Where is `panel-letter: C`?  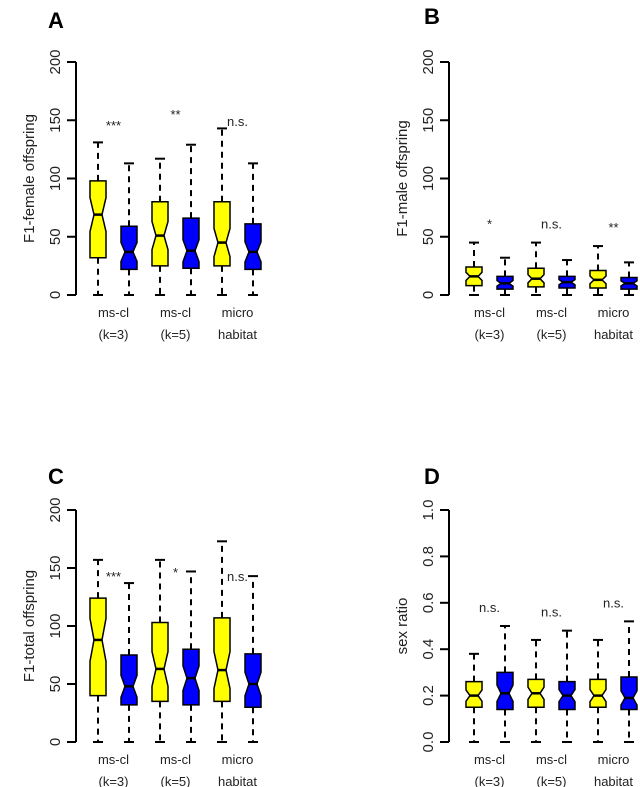
panel-letter: C is located at coordinates (56, 476).